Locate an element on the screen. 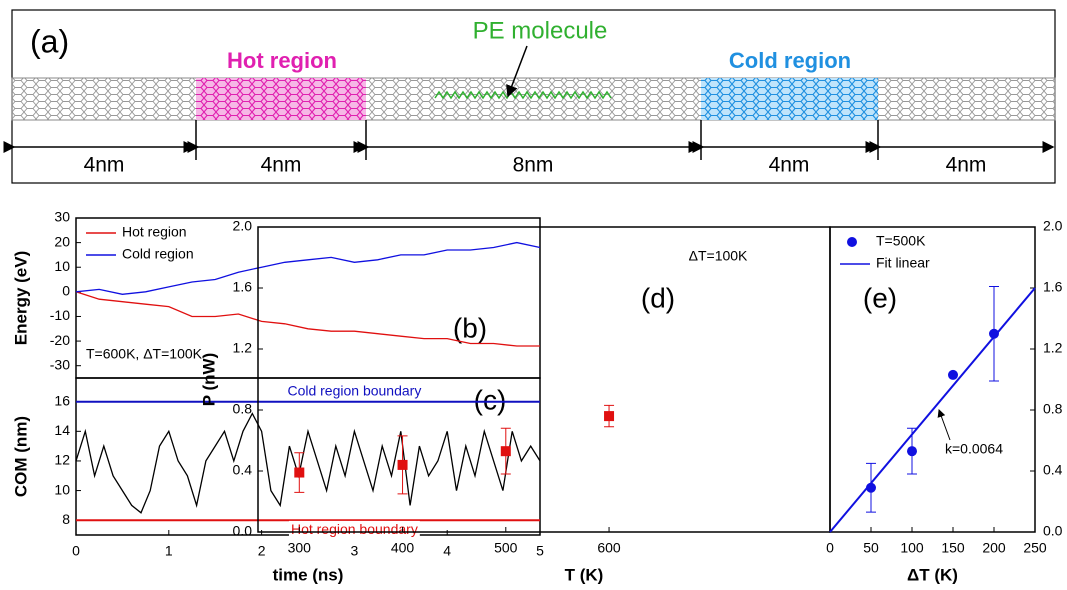 The width and height of the screenshot is (1067, 590). segment-label: 8nm is located at coordinates (533, 165).